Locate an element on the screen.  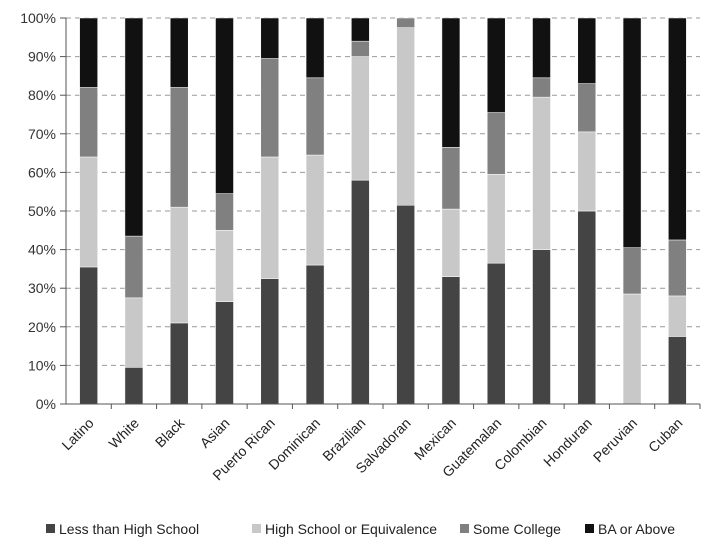
x-tick-label: Asian is located at coordinates (215, 433).